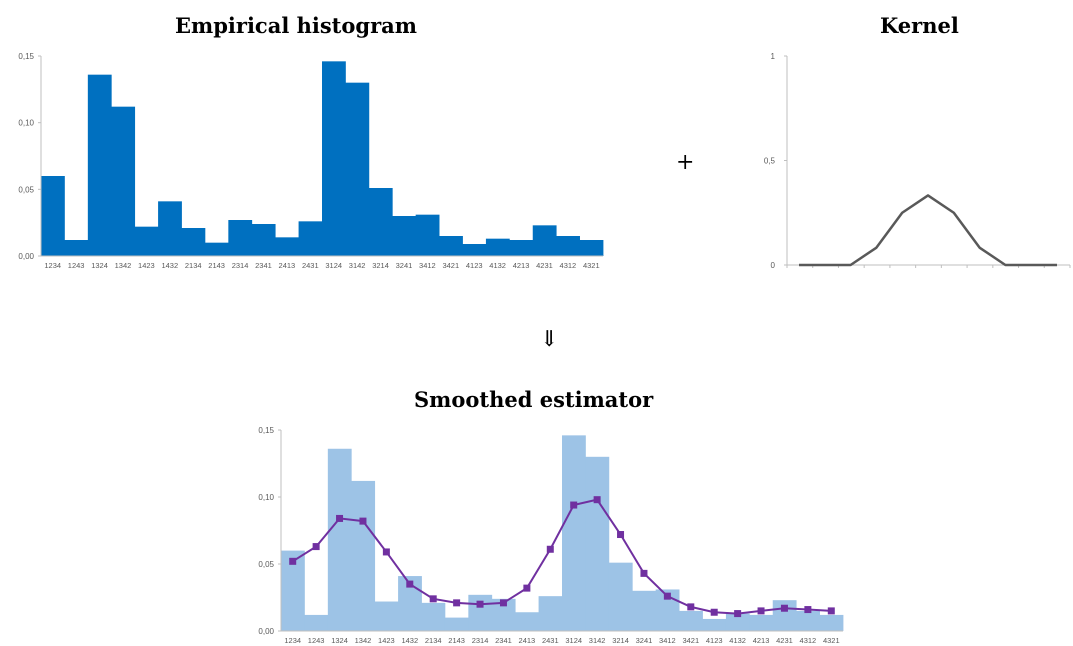 Image resolution: width=1073 pixels, height=646 pixels. What do you see at coordinates (620, 640) in the screenshot?
I see `smoothed-x-tick-label: 3214` at bounding box center [620, 640].